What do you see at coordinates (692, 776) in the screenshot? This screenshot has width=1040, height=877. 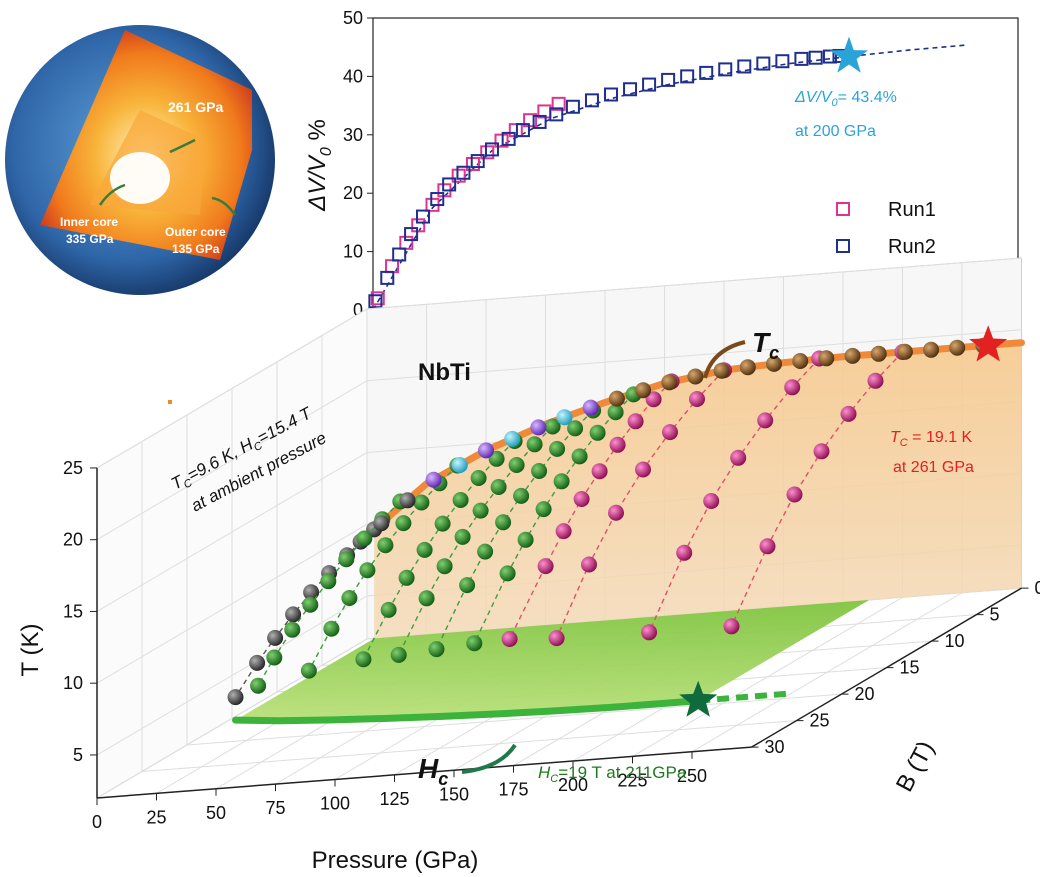 I see `x-tick-label: 250` at bounding box center [692, 776].